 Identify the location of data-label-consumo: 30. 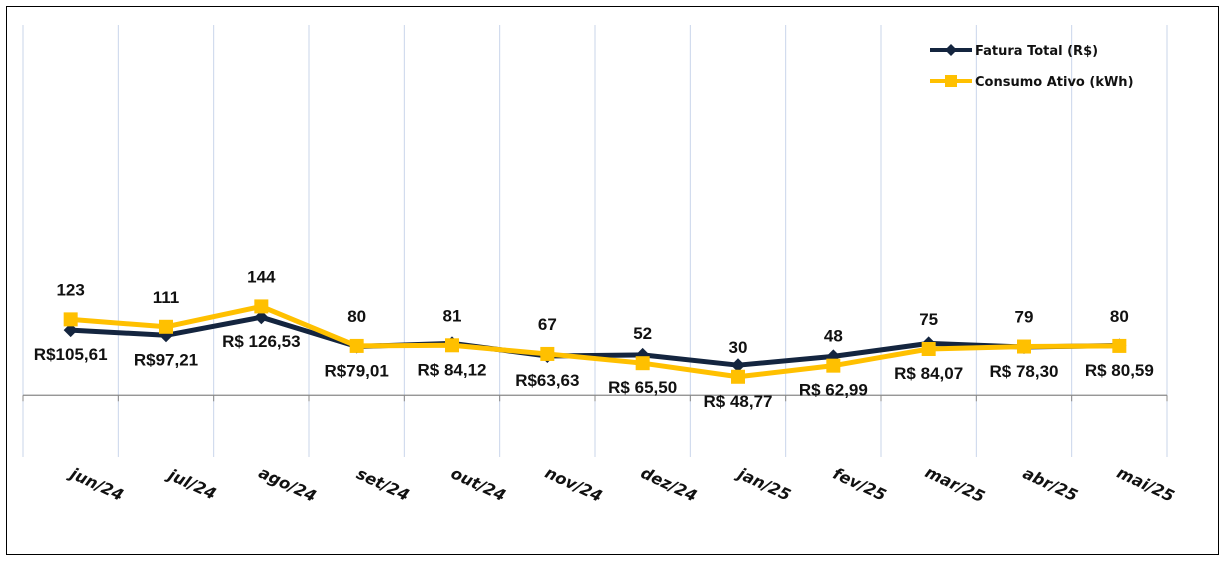
(738, 347).